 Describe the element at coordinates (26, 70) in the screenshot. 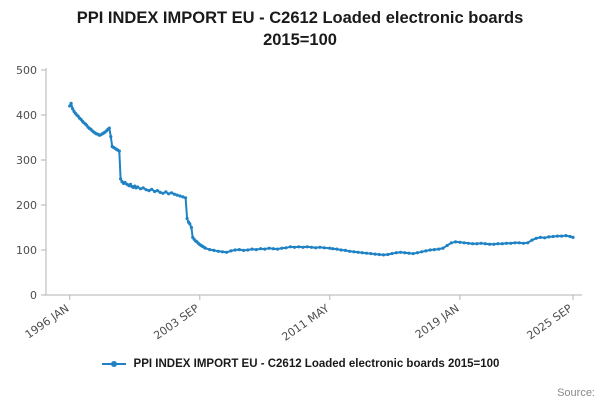

I see `svg-text: 500` at that location.